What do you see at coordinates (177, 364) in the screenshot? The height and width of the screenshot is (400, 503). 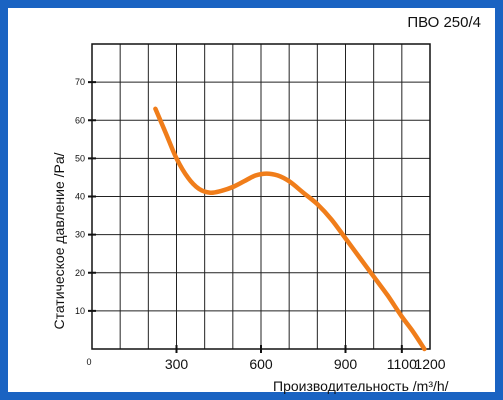 I see `x-tick-label: 300` at bounding box center [177, 364].